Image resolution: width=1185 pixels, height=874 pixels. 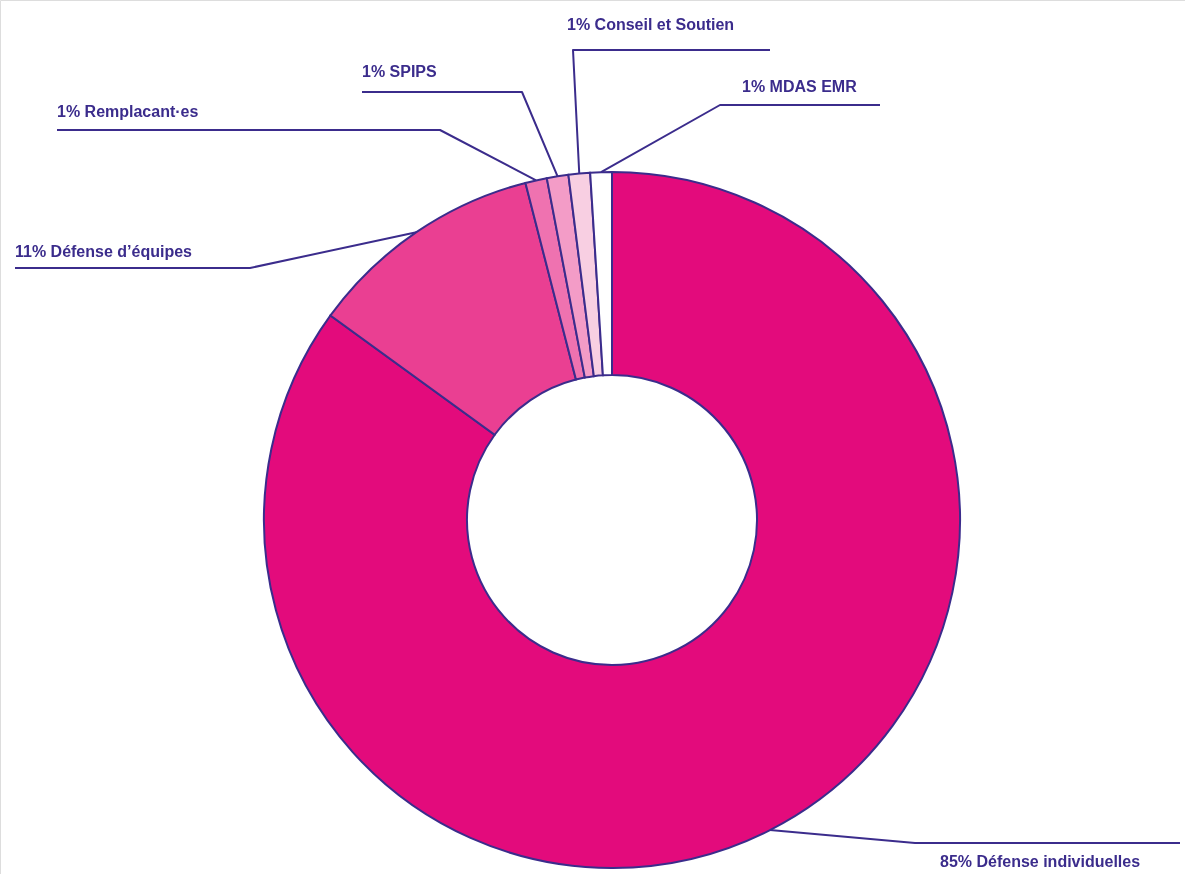 What do you see at coordinates (128, 111) in the screenshot?
I see `slice-label: 1% Remplacant·es` at bounding box center [128, 111].